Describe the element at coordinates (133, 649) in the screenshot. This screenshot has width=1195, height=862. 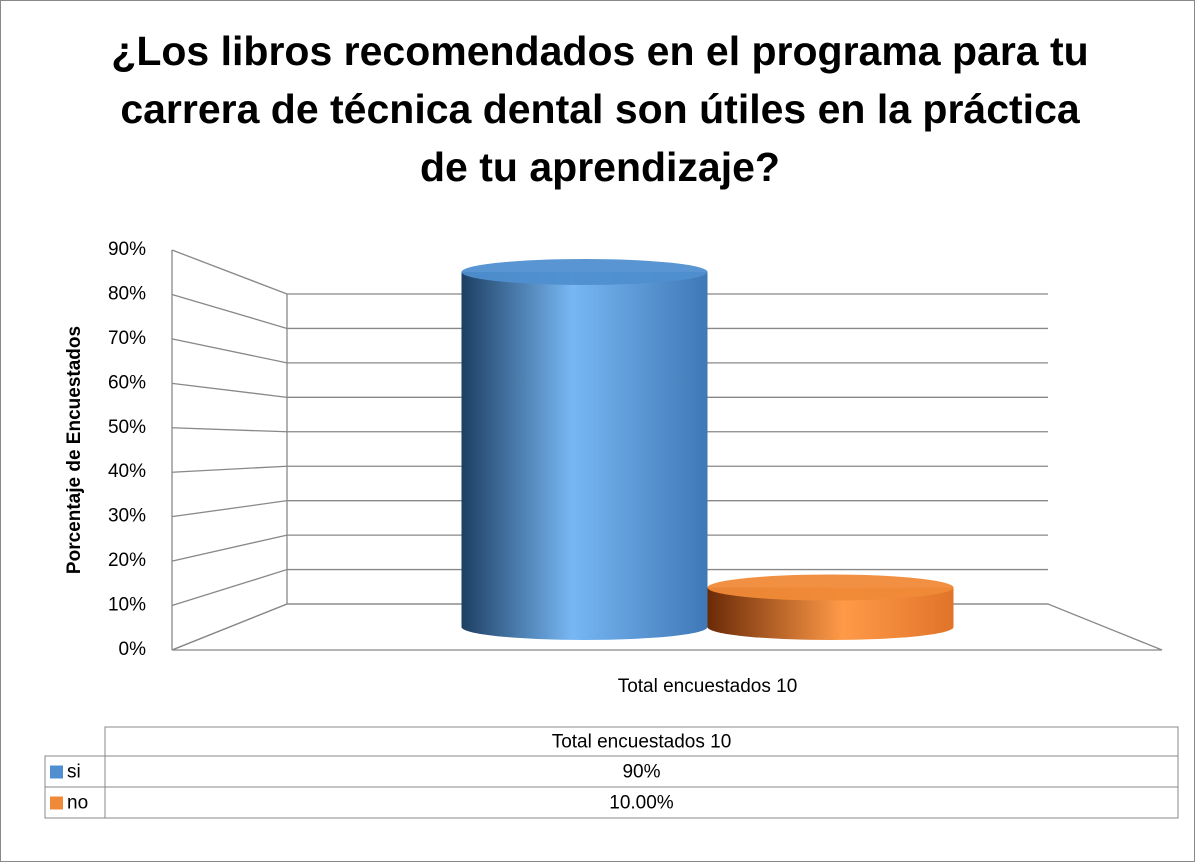
I see `y-tick-label: 0%` at that location.